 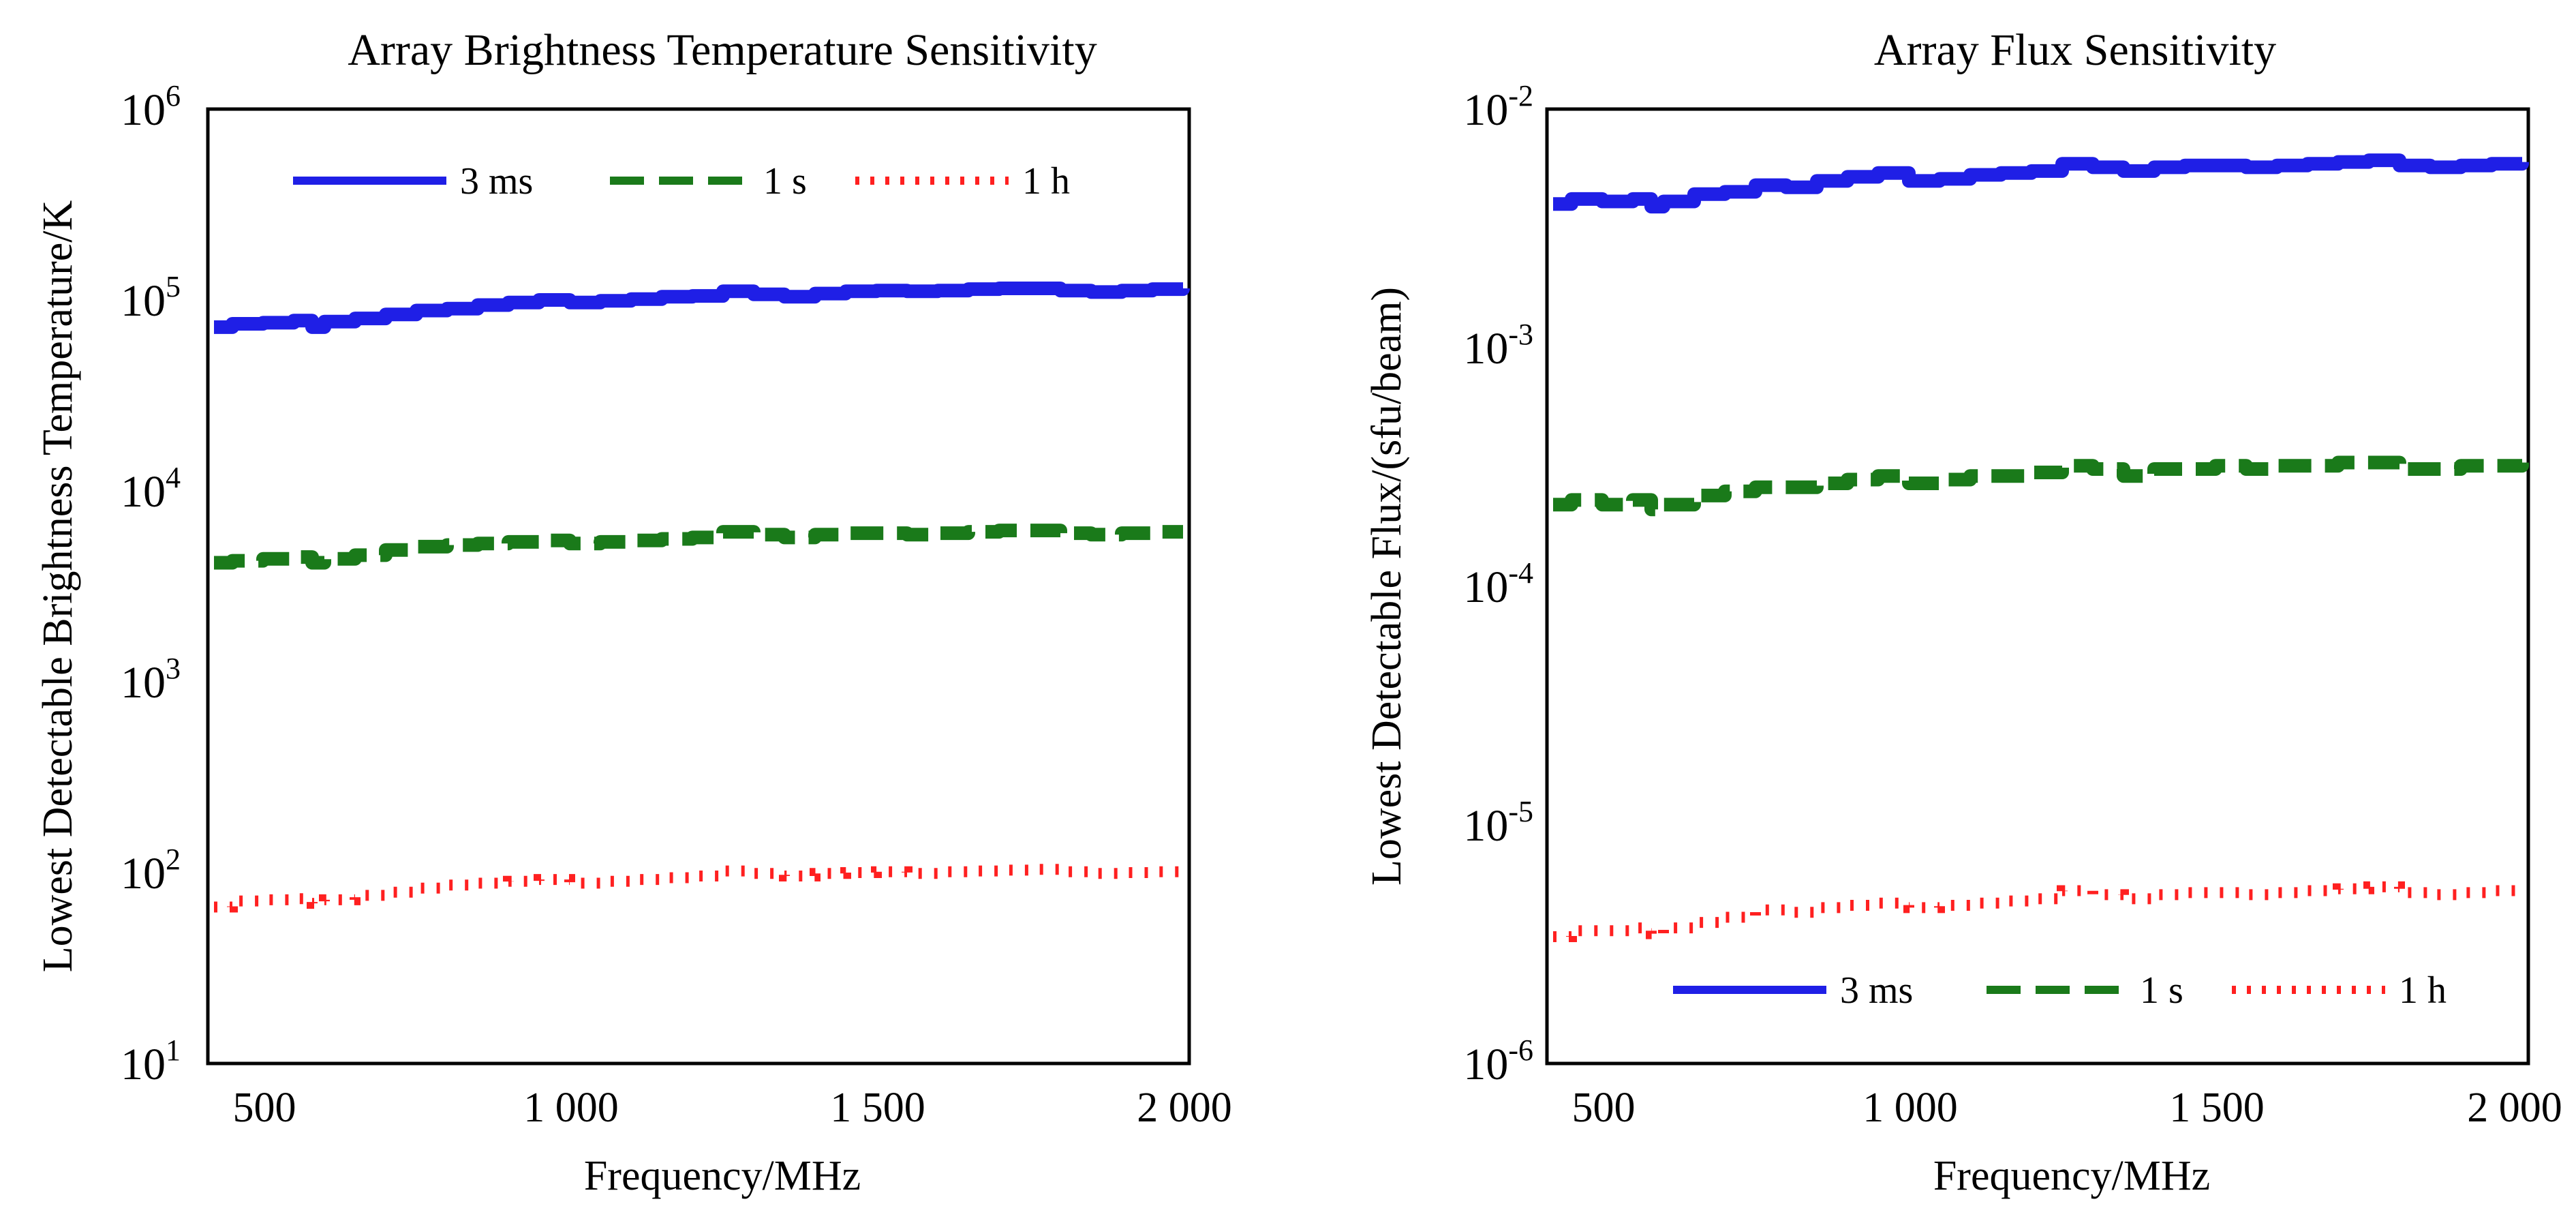 What do you see at coordinates (151, 1061) in the screenshot?
I see `brightness-y-tick-label: 10¹` at bounding box center [151, 1061].